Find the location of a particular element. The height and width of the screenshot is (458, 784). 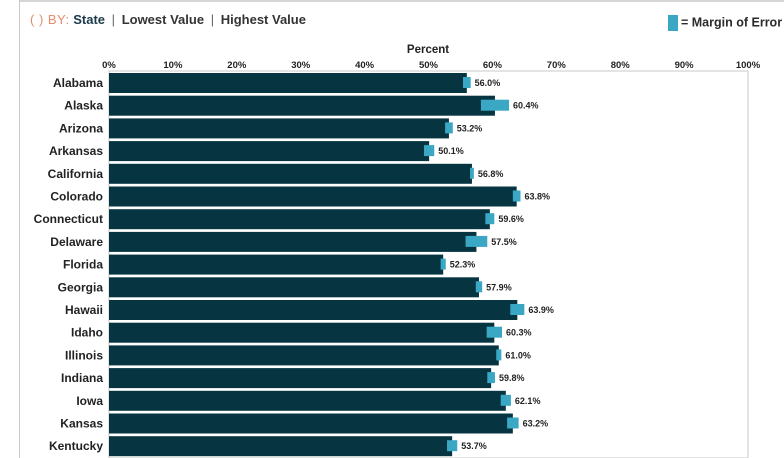

category-label: Iowa is located at coordinates (89, 401).